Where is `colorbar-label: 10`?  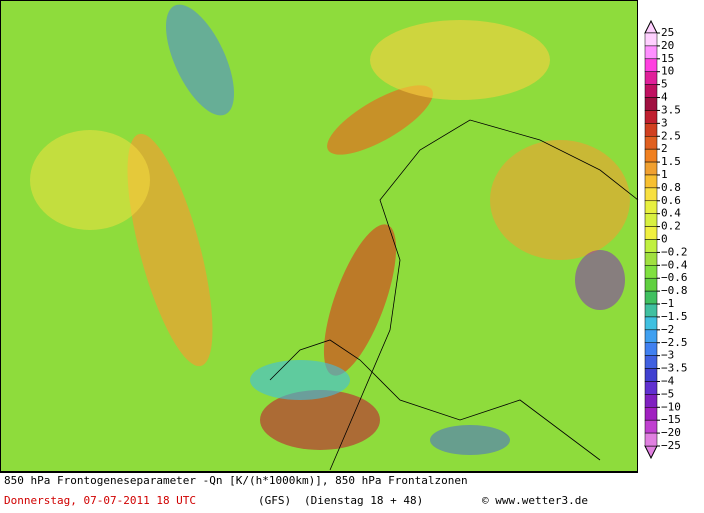
colorbar-label: 10 is located at coordinates (667, 71).